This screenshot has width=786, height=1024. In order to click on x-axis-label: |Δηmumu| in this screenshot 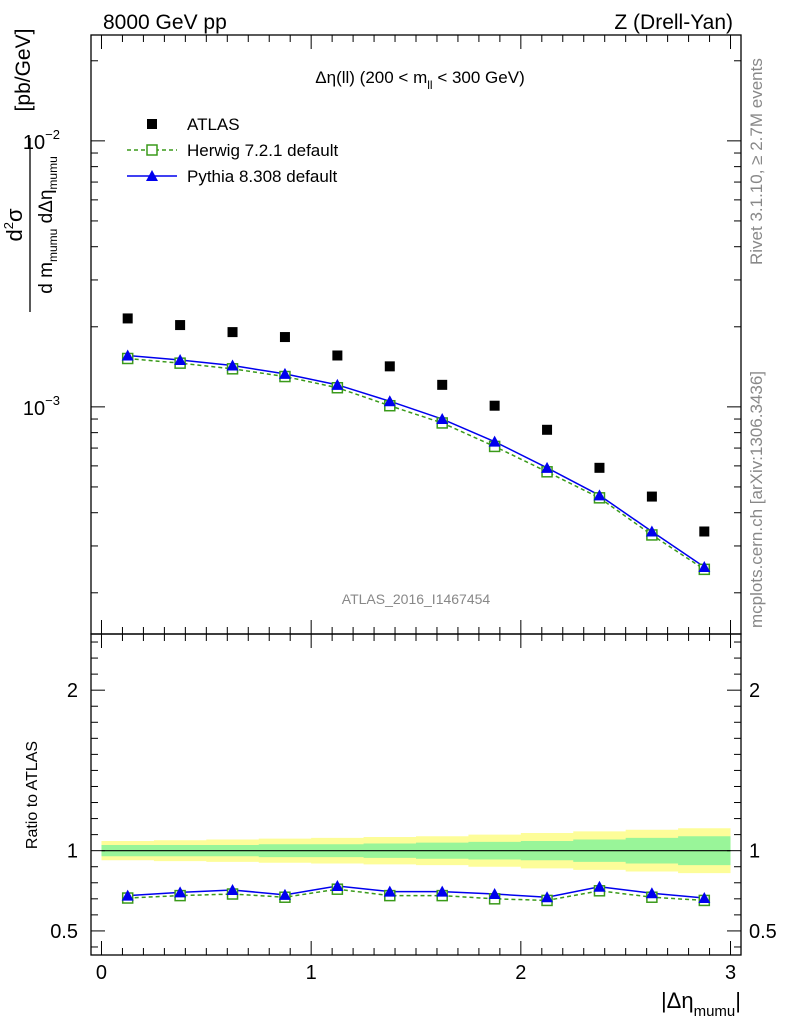, I will do `click(701, 1004)`.